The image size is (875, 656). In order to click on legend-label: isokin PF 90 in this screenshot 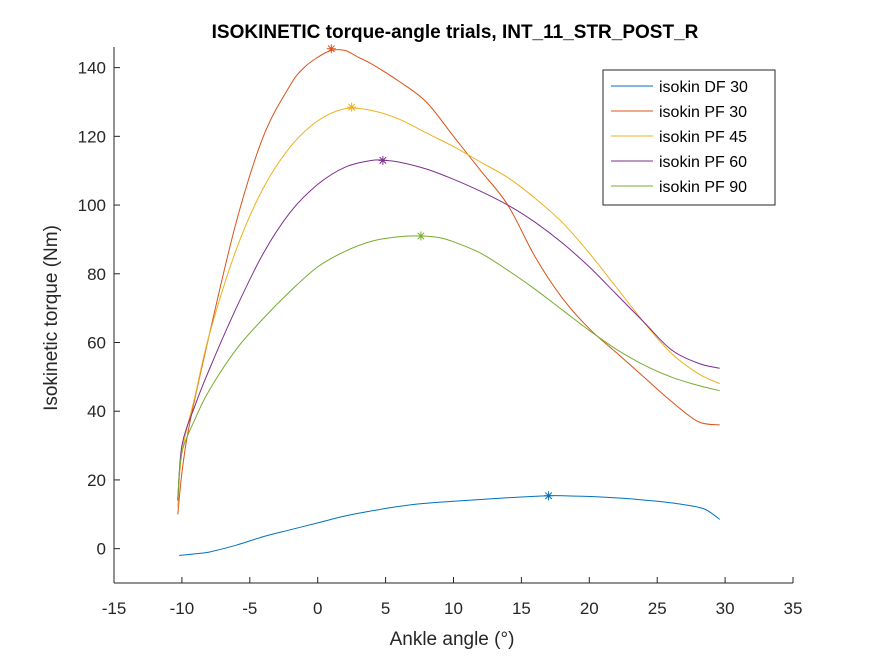, I will do `click(703, 187)`.